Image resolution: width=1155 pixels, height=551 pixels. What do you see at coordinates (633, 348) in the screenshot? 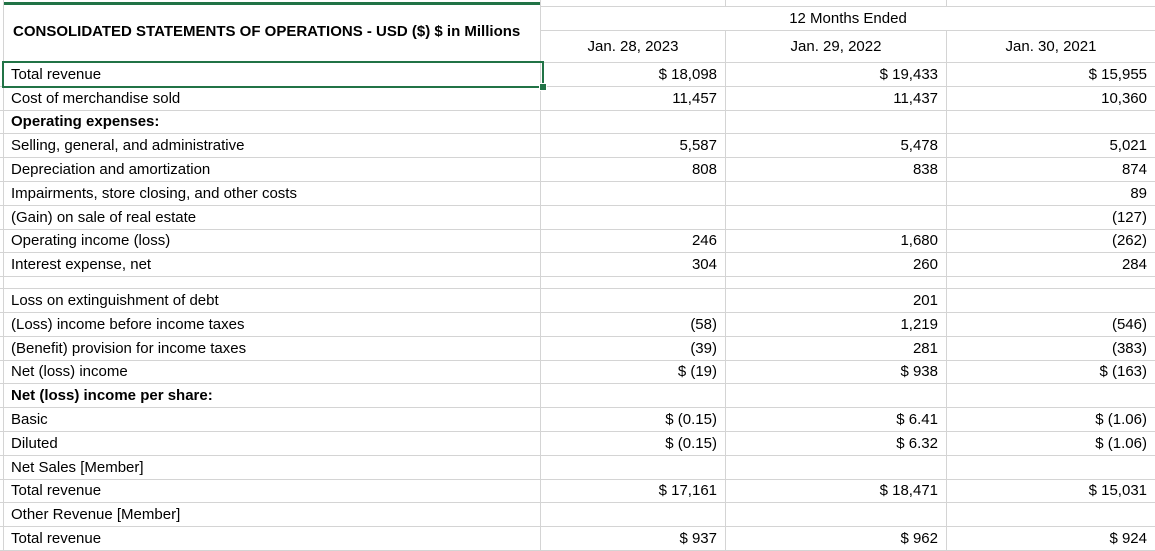
I see `cell-value: (39)` at bounding box center [633, 348].